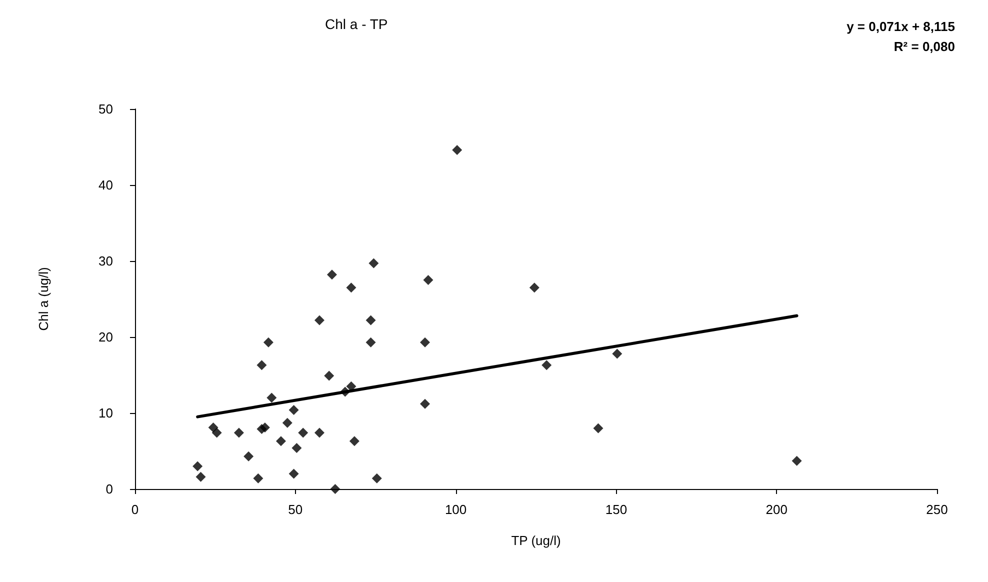 The image size is (988, 582). I want to click on y-tick-label: 20, so click(105, 337).